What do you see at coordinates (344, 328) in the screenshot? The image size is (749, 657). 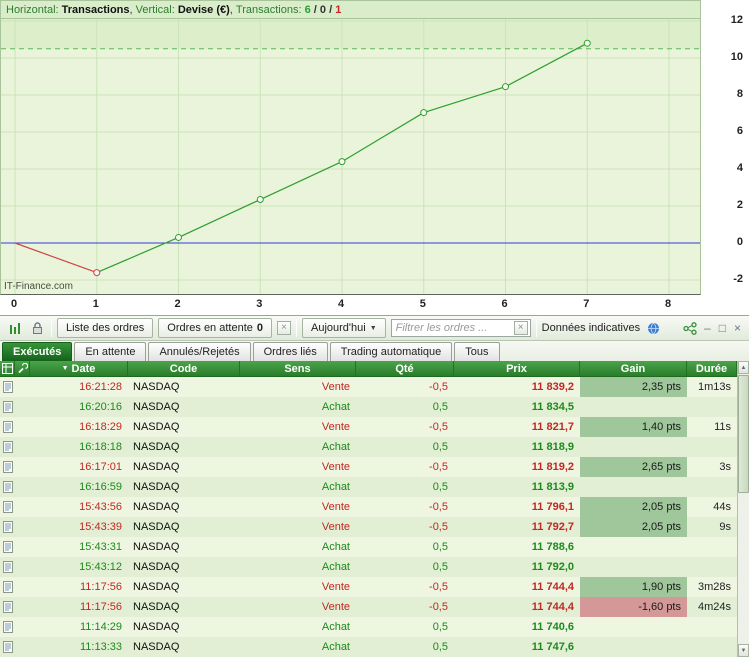 I see `period-dropdown: Aujourd'hui ▼` at bounding box center [344, 328].